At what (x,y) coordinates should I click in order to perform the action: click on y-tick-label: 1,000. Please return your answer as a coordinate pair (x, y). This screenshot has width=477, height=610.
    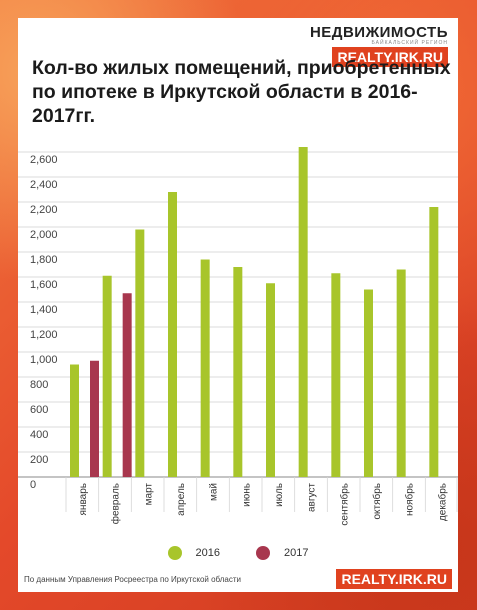
    Looking at the image, I should click on (44, 360).